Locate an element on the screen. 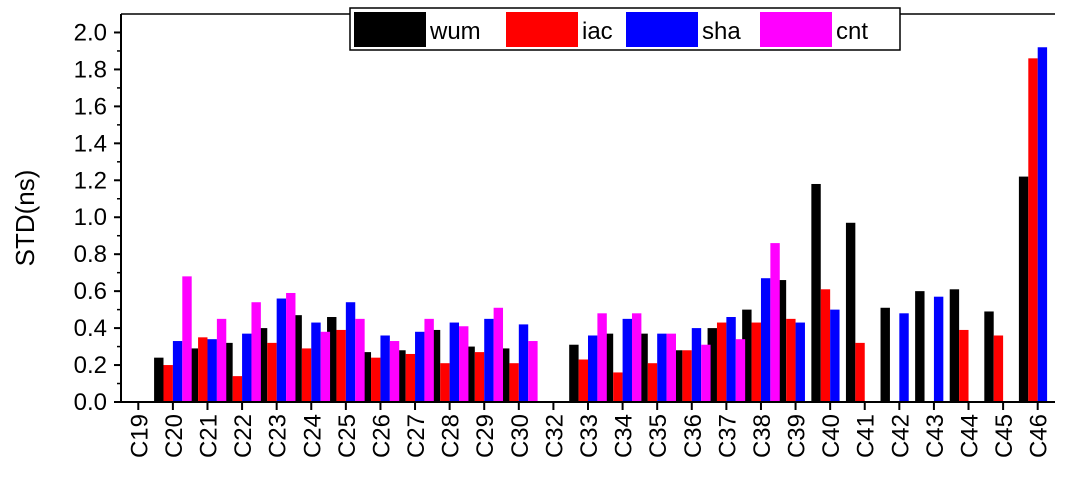 This screenshot has height=499, width=1067. bar-iac-C45 is located at coordinates (998, 368).